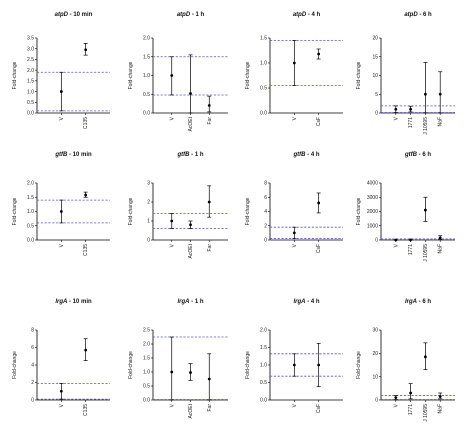  I want to click on panel-title-condition: - 6 h, so click(425, 15).